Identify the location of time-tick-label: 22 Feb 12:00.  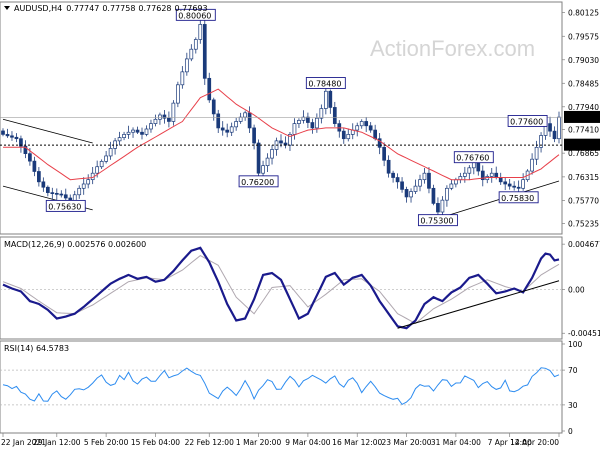
(209, 442).